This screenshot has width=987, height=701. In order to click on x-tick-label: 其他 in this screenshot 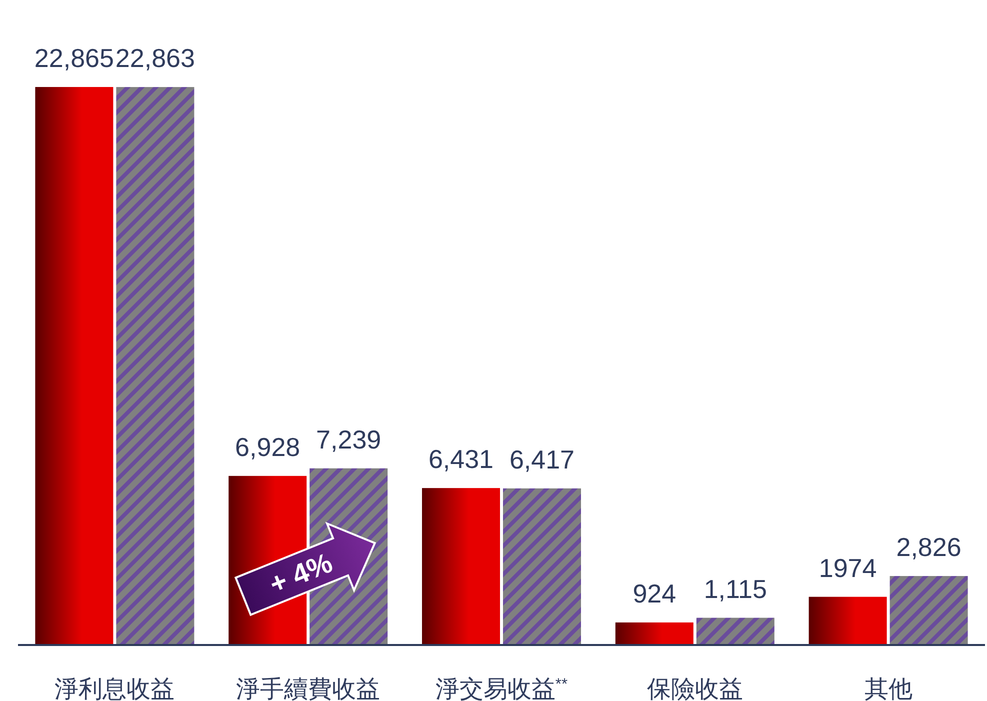, I will do `click(888, 688)`.